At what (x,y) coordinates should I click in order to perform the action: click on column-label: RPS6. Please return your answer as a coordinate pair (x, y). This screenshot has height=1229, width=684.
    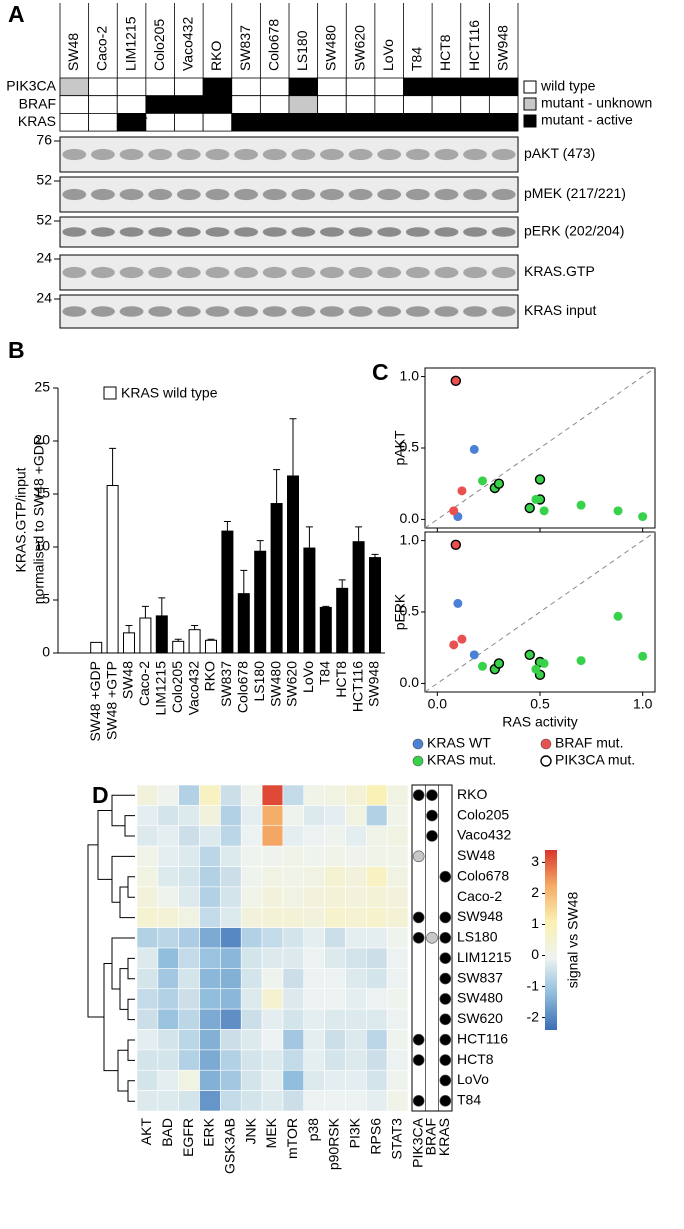
    Looking at the image, I should click on (375, 1136).